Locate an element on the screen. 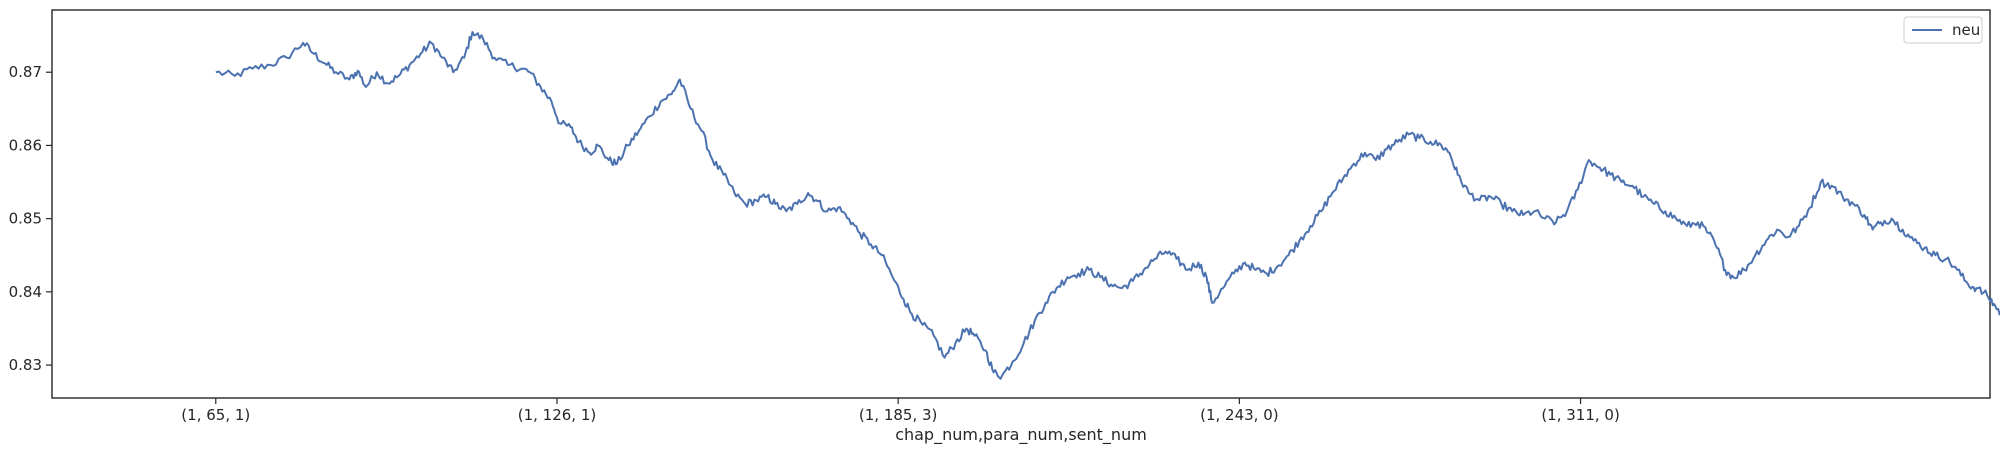 The width and height of the screenshot is (2000, 457). x-tick-label: (1, 311, 0) is located at coordinates (1580, 415).